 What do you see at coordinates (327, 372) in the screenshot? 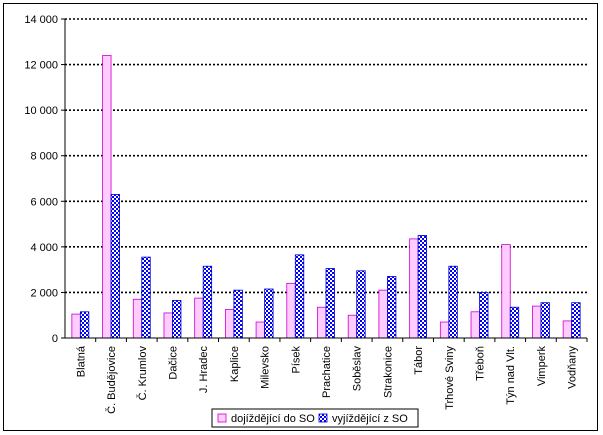
I see `x-tick-label: Prachatice` at bounding box center [327, 372].